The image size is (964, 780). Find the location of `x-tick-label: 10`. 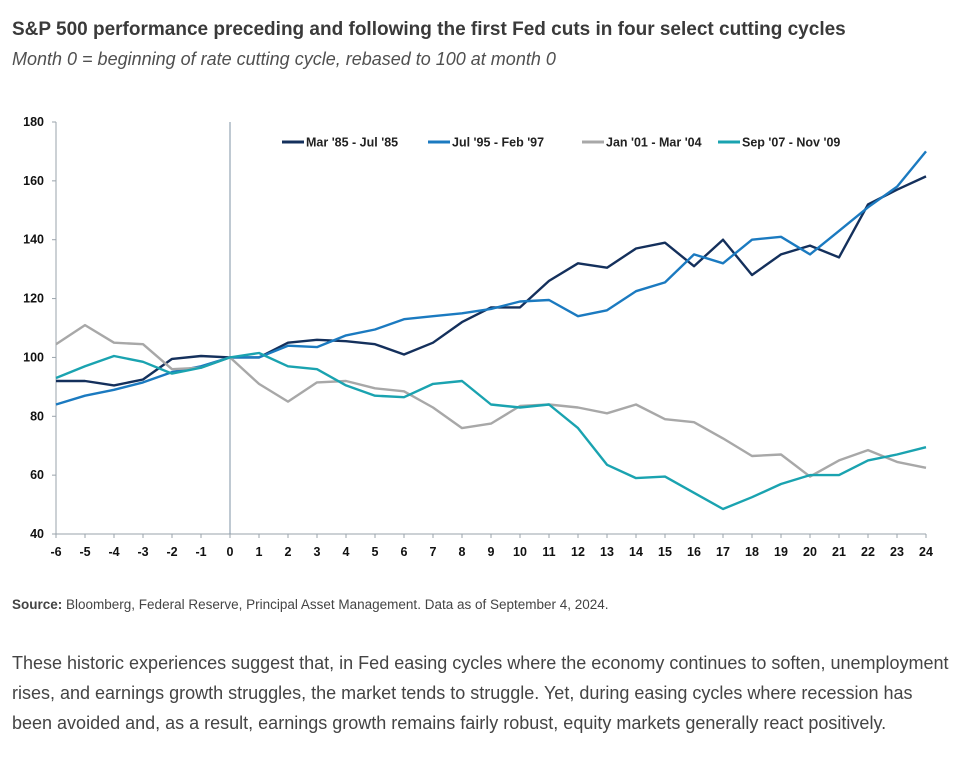

x-tick-label: 10 is located at coordinates (520, 552).